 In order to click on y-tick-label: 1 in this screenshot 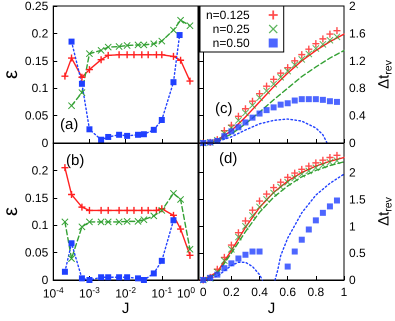, I will do `click(352, 226)`.